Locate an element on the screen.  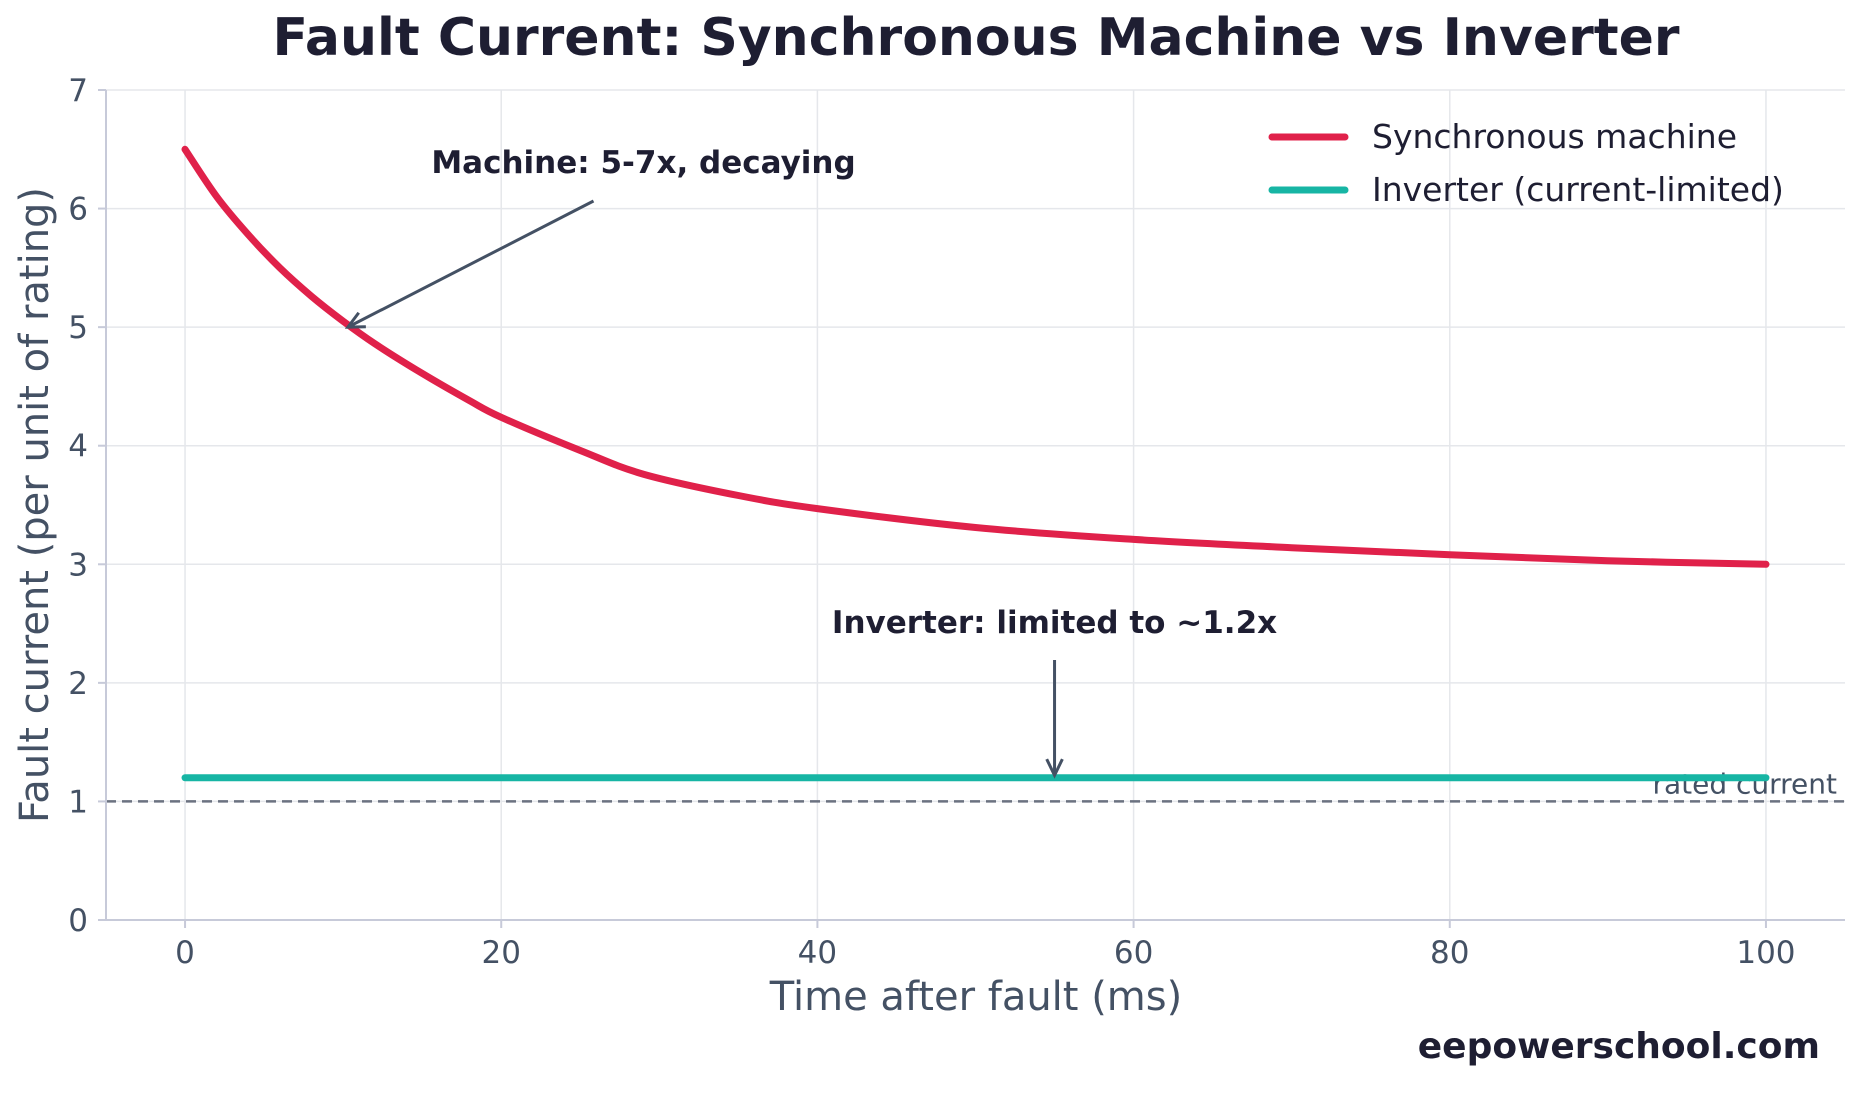
y-tick-label: 1 is located at coordinates (78, 802).